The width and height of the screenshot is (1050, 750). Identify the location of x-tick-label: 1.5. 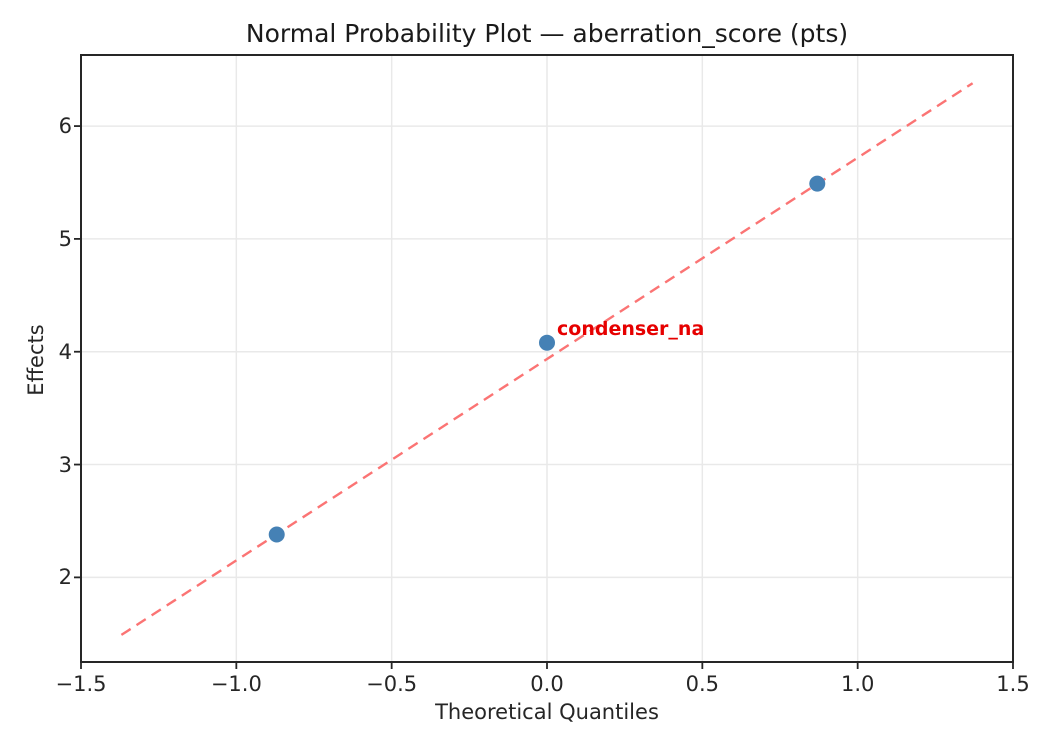
(1013, 684).